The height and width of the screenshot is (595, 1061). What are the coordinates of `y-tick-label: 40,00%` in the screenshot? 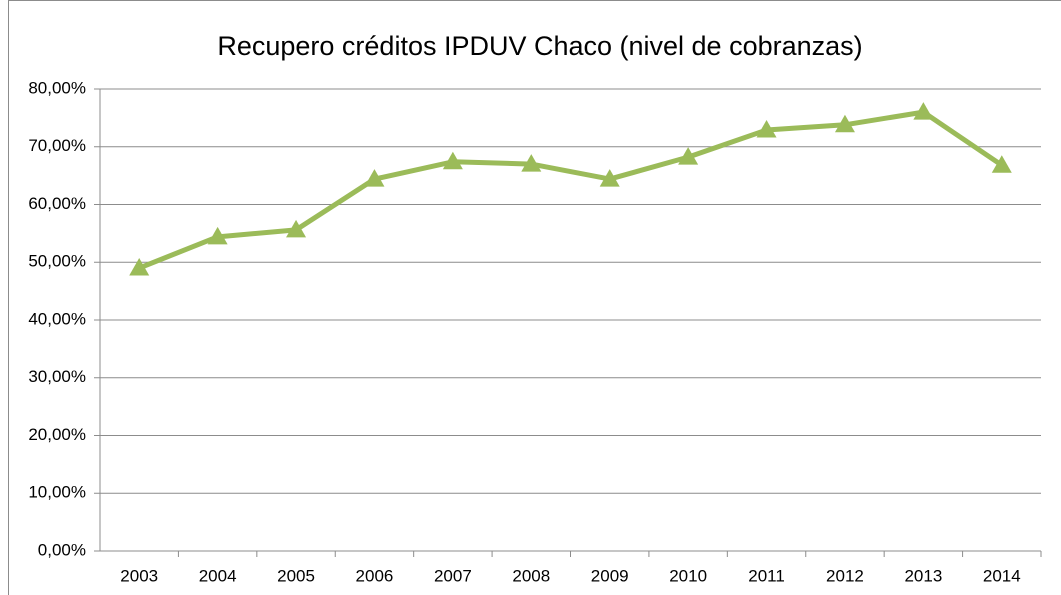 It's located at (57, 318).